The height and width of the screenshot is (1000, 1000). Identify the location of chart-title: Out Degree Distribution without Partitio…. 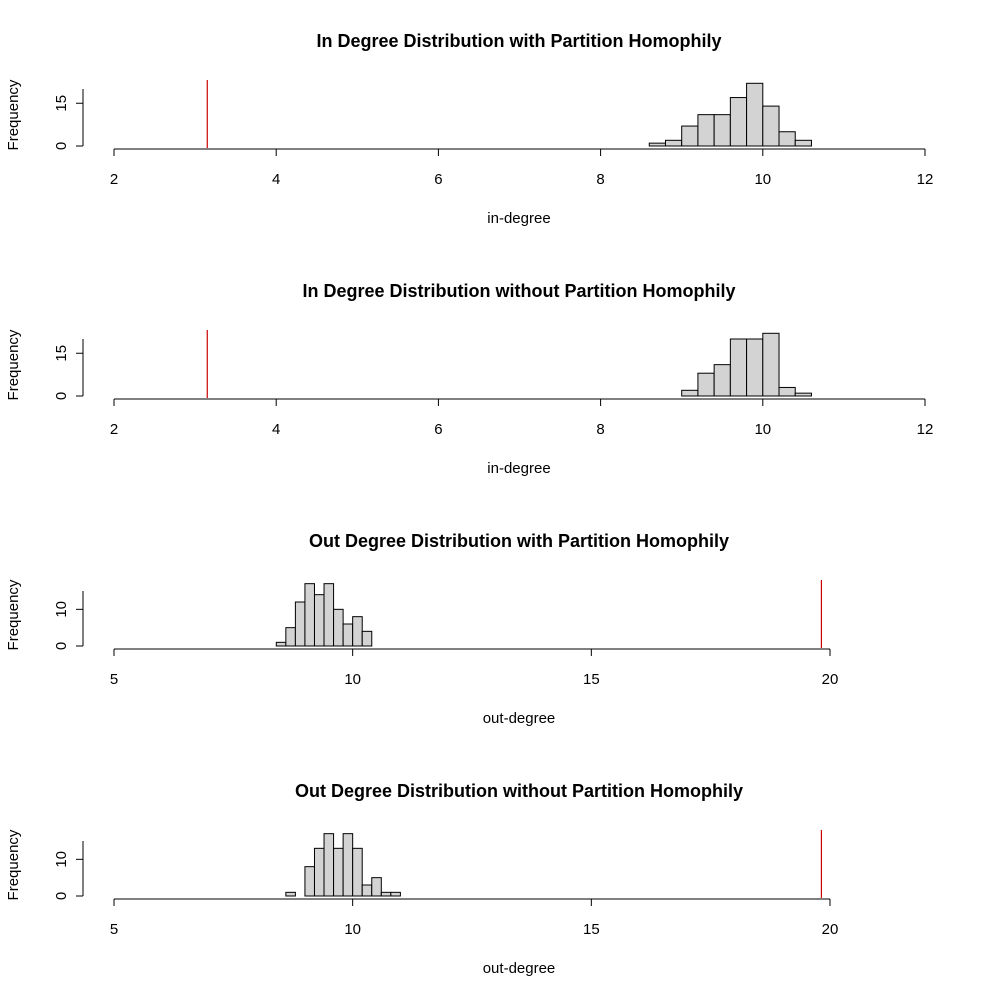
(519, 791).